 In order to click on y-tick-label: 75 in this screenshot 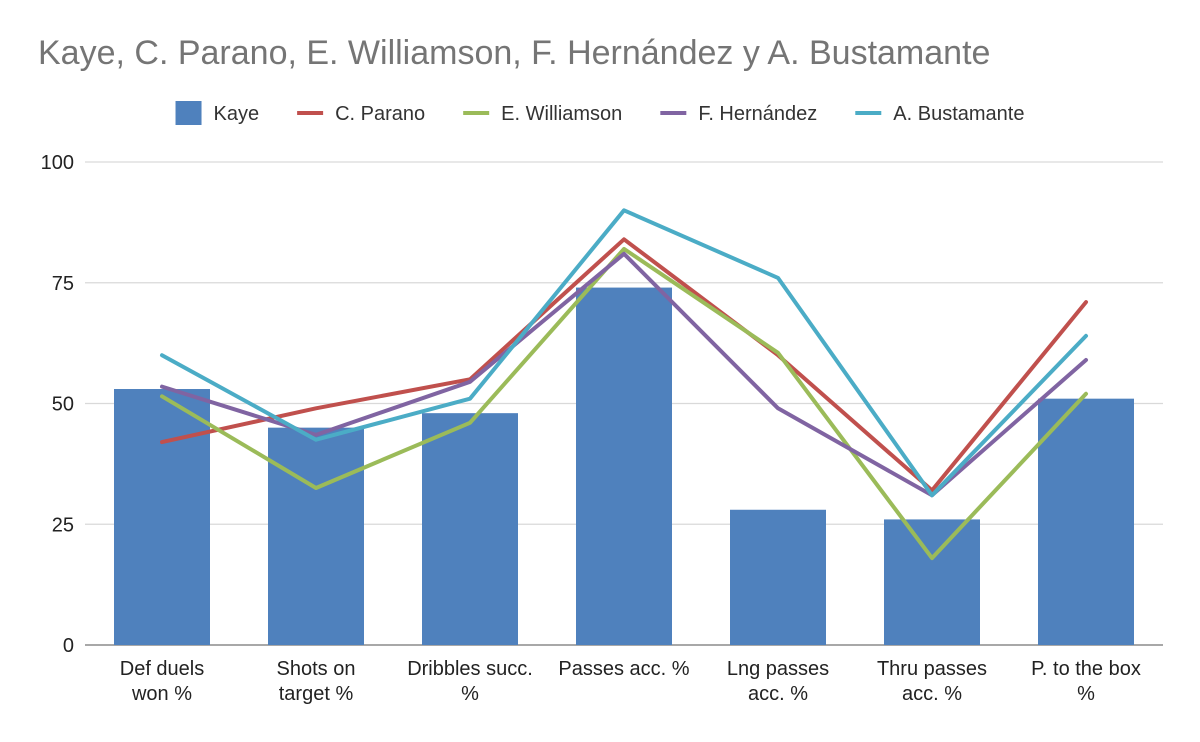, I will do `click(63, 284)`.